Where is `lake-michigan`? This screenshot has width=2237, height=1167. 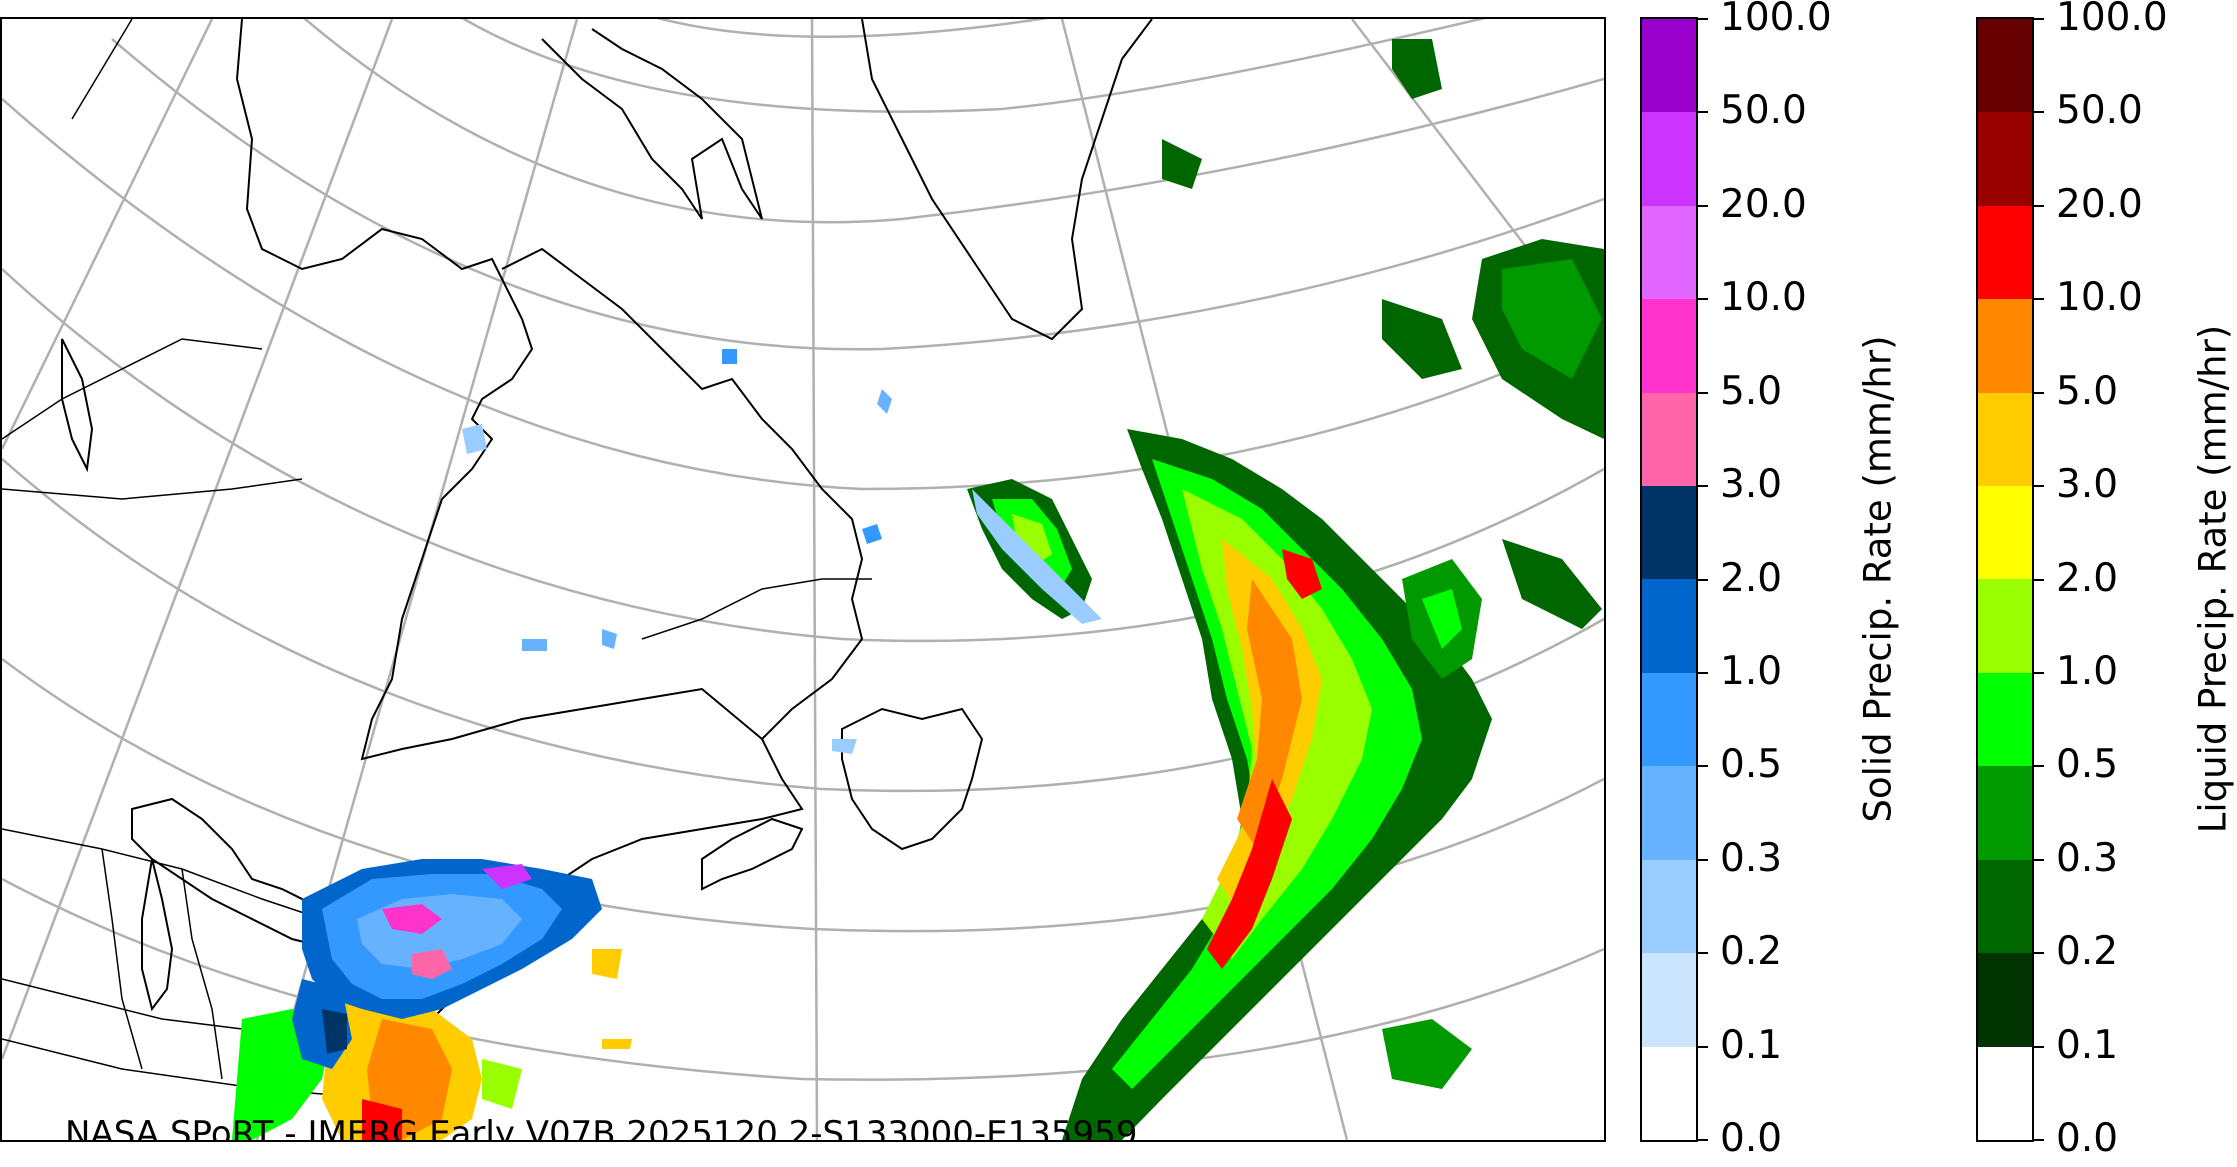
lake-michigan is located at coordinates (157, 935).